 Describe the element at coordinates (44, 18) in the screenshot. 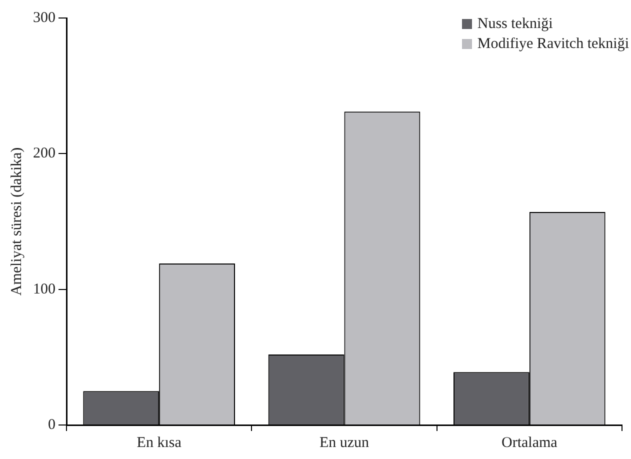

I see `y-tick-label: 300` at that location.